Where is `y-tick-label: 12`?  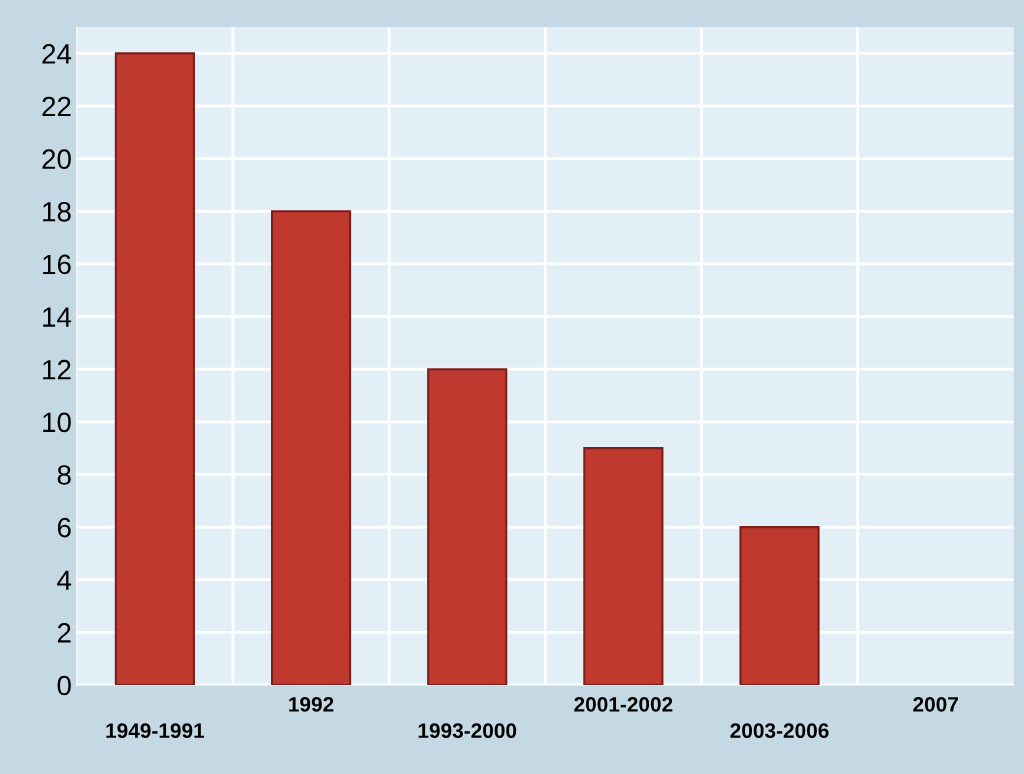
y-tick-label: 12 is located at coordinates (57, 369).